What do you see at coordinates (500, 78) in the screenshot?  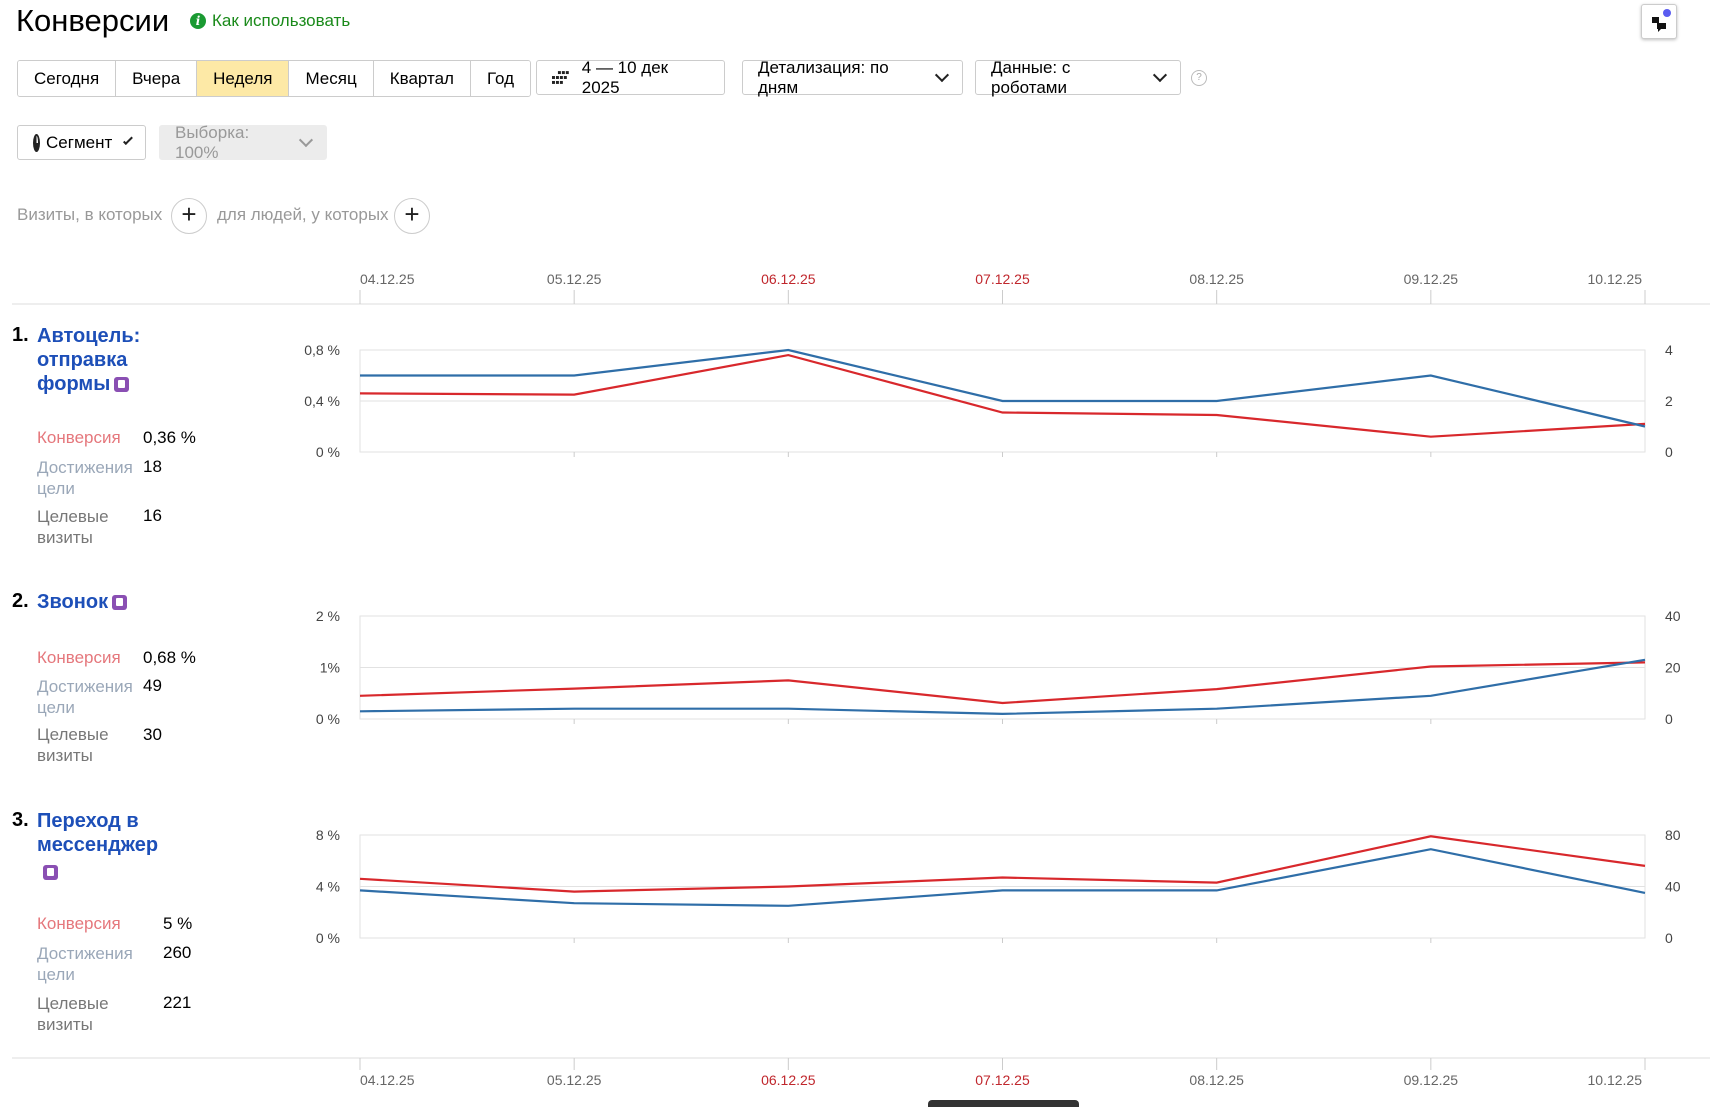 I see `period-year: Год` at bounding box center [500, 78].